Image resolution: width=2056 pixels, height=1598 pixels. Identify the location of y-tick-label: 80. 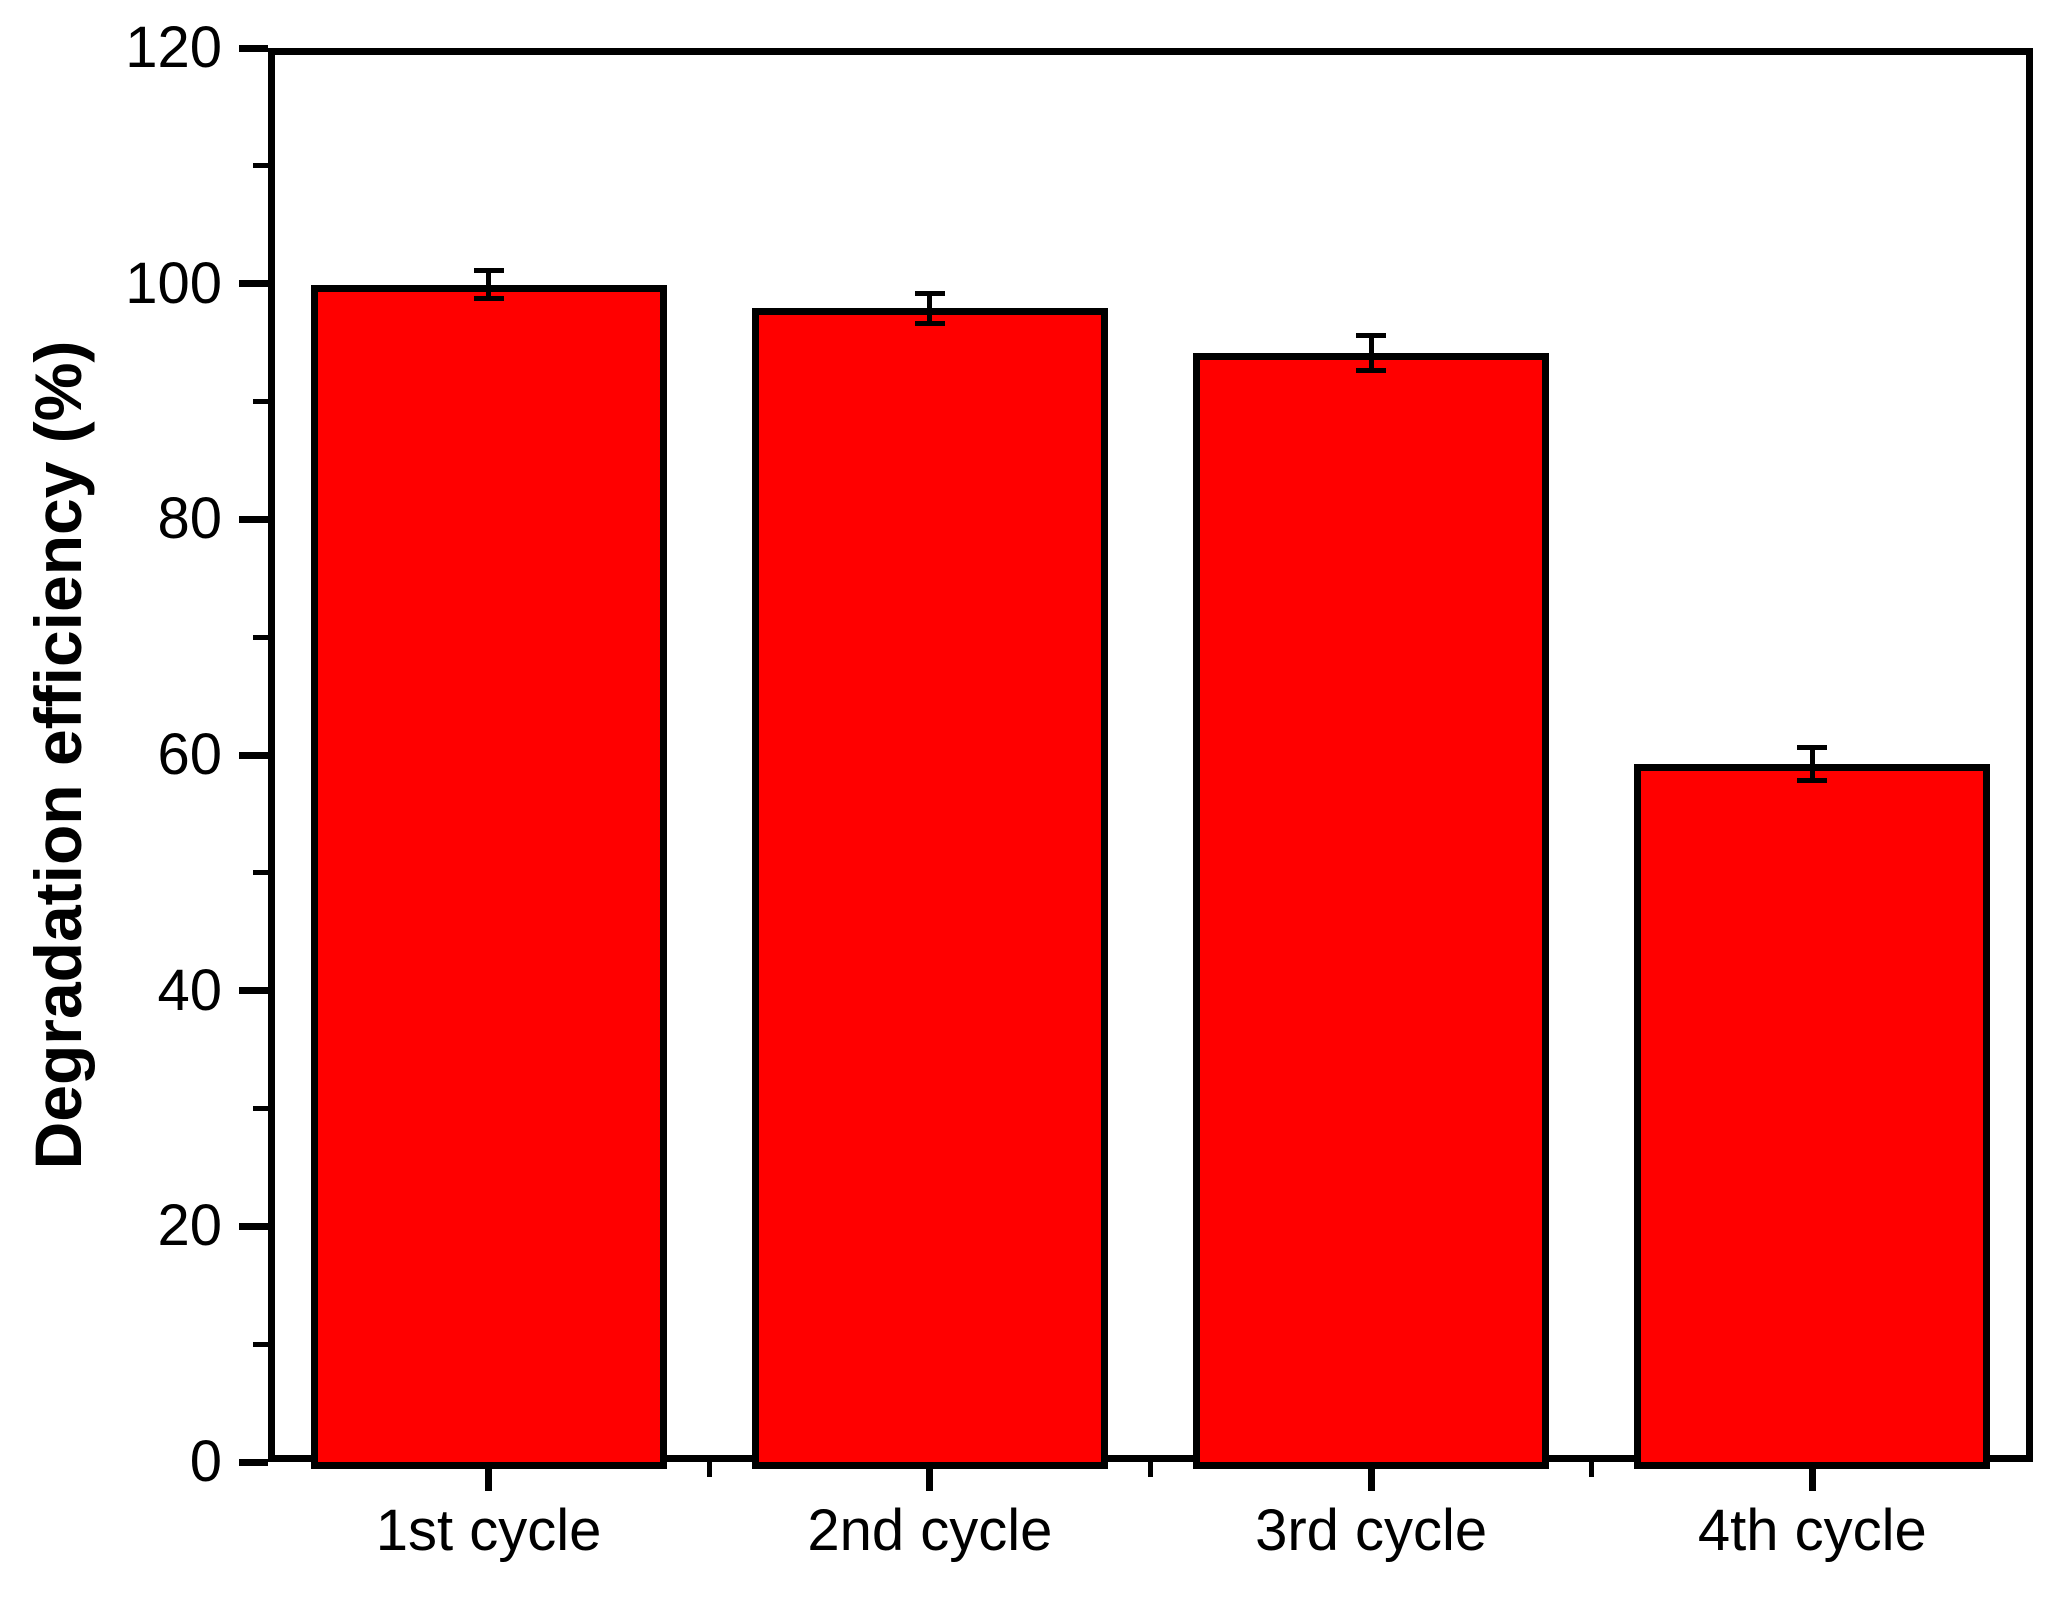
(189, 519).